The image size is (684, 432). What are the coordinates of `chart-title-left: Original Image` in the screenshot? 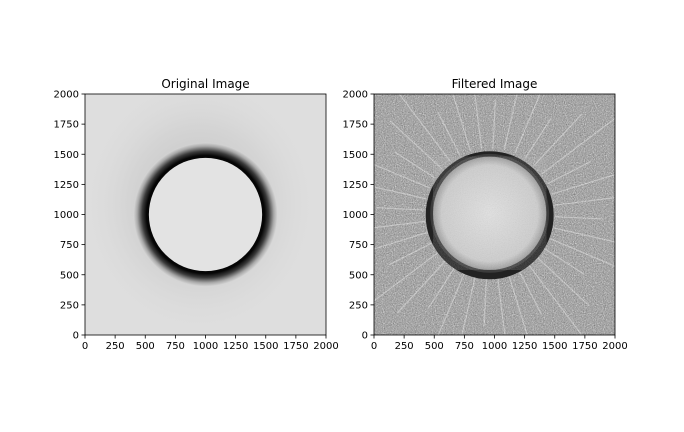 It's located at (205, 84).